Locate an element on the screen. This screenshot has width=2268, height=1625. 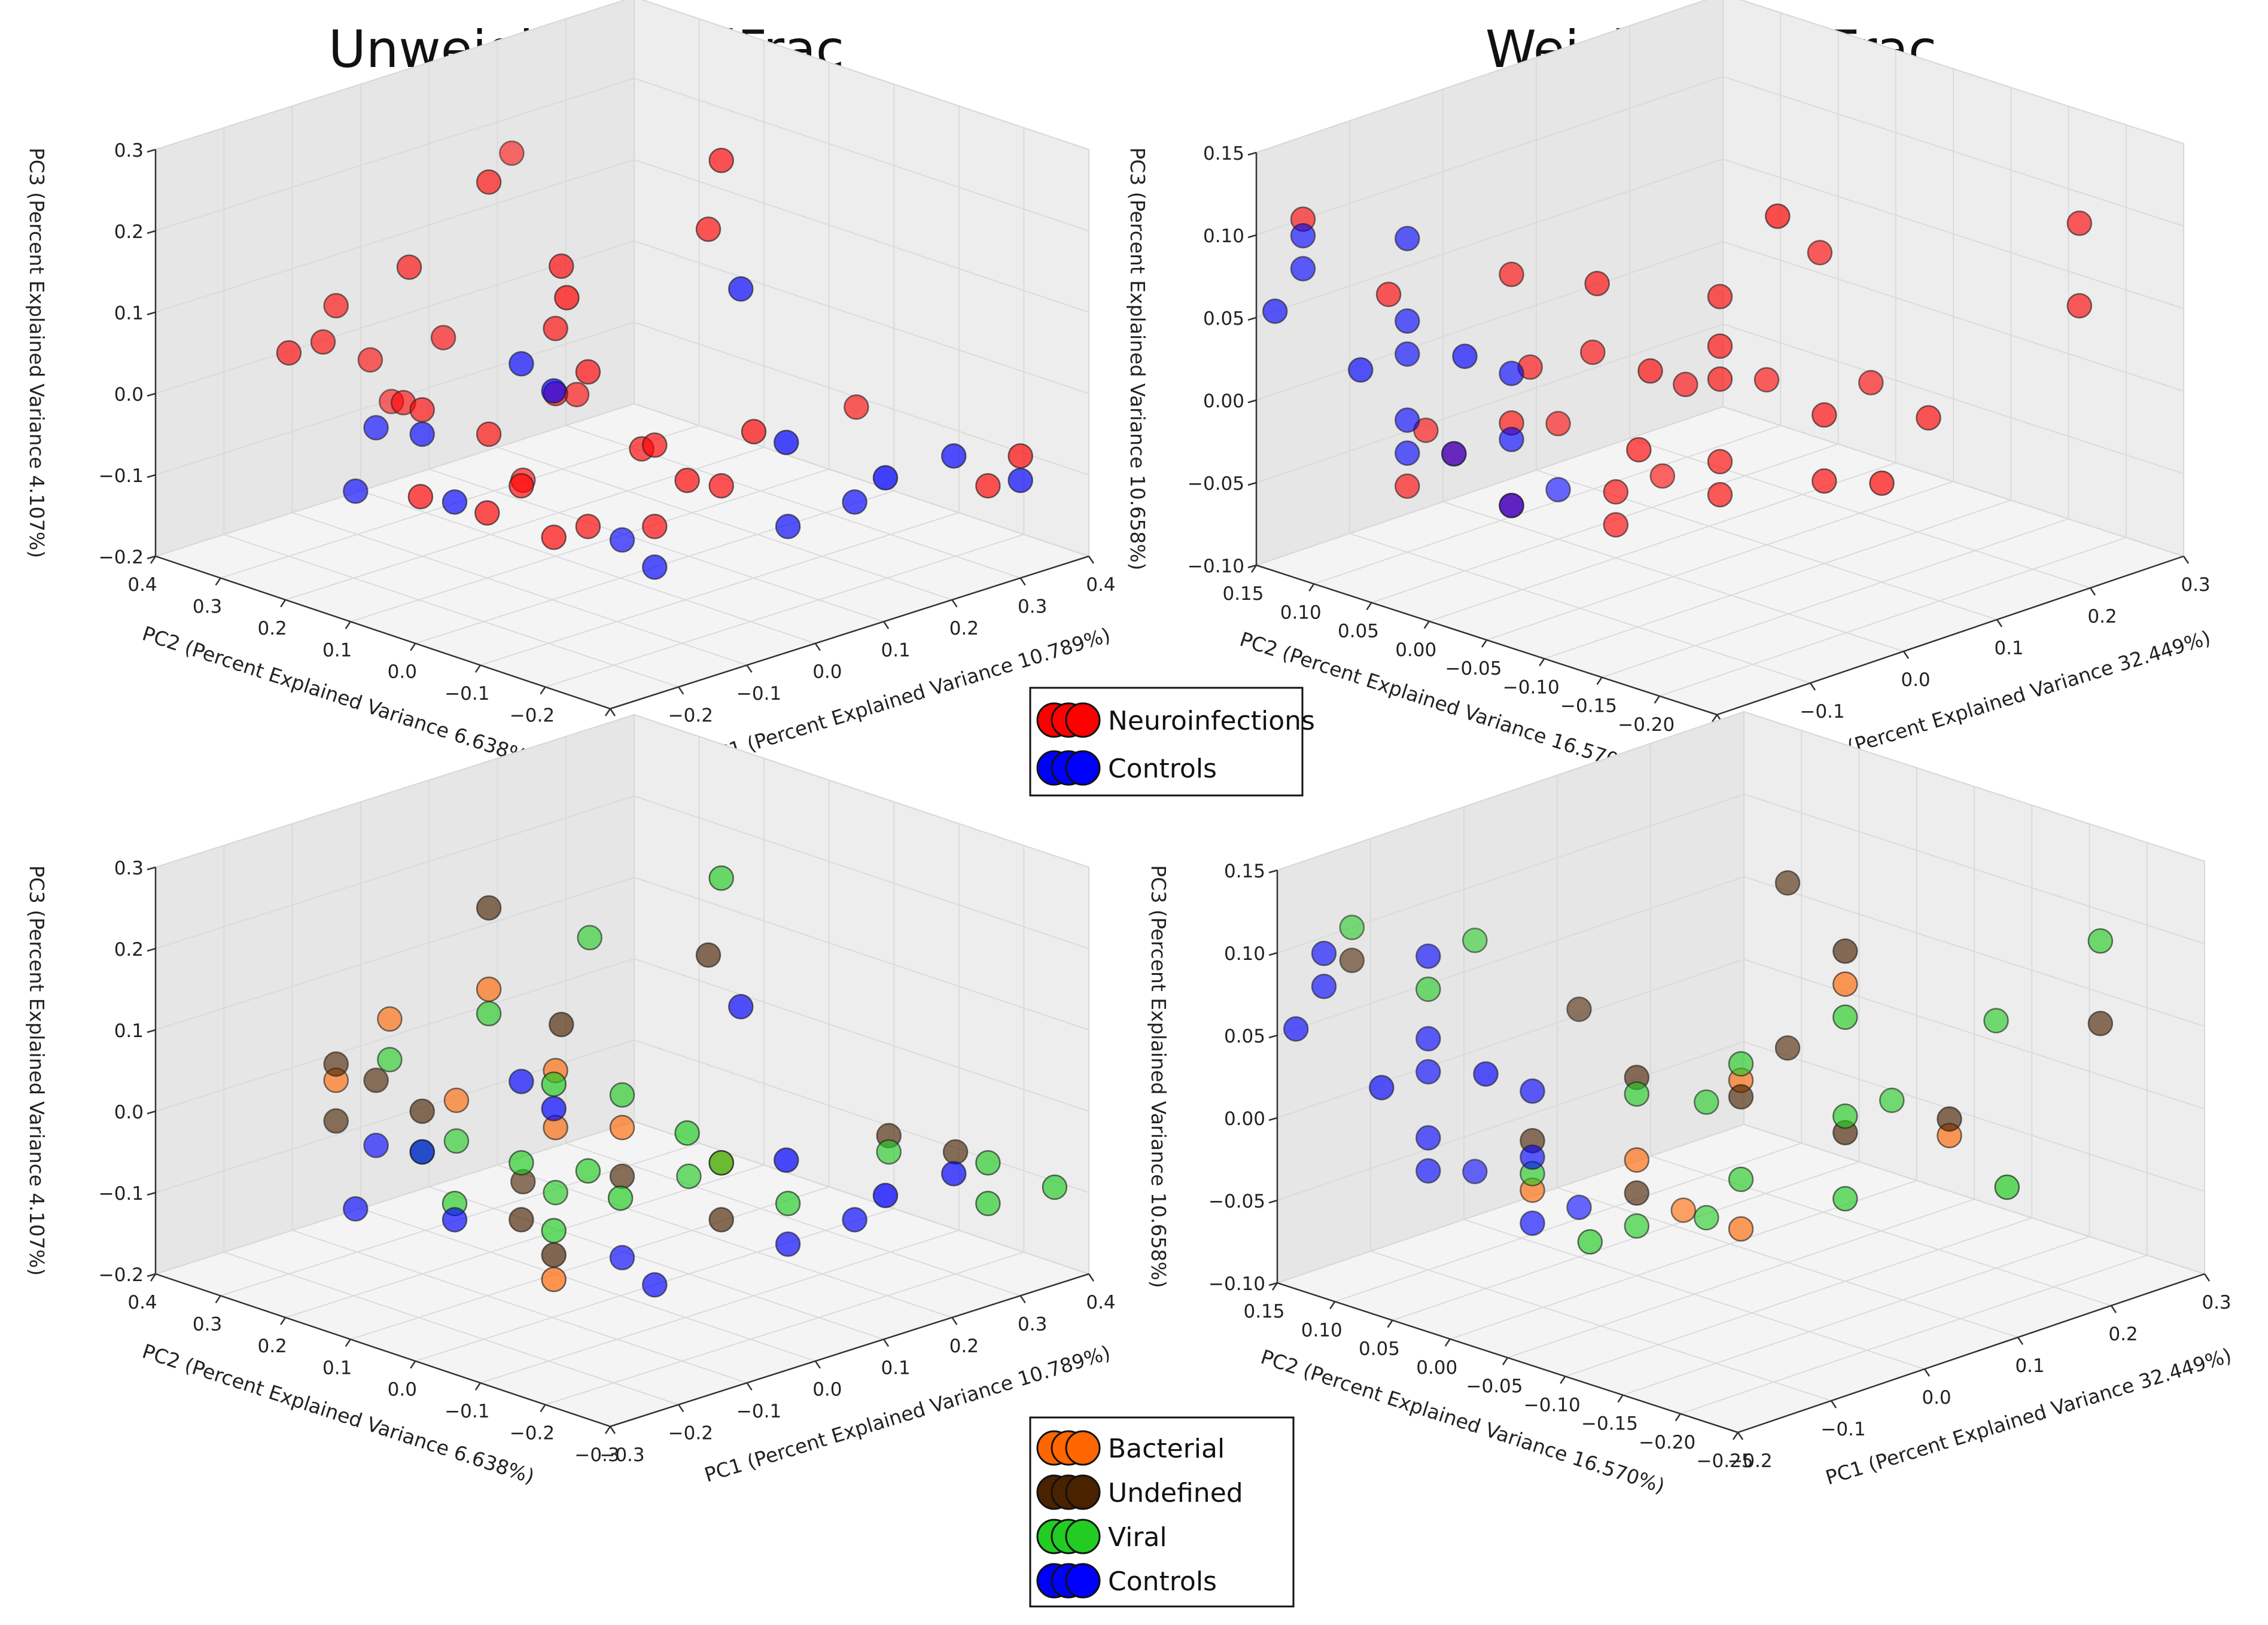
x-tick-label: −0.1 is located at coordinates (758, 694).